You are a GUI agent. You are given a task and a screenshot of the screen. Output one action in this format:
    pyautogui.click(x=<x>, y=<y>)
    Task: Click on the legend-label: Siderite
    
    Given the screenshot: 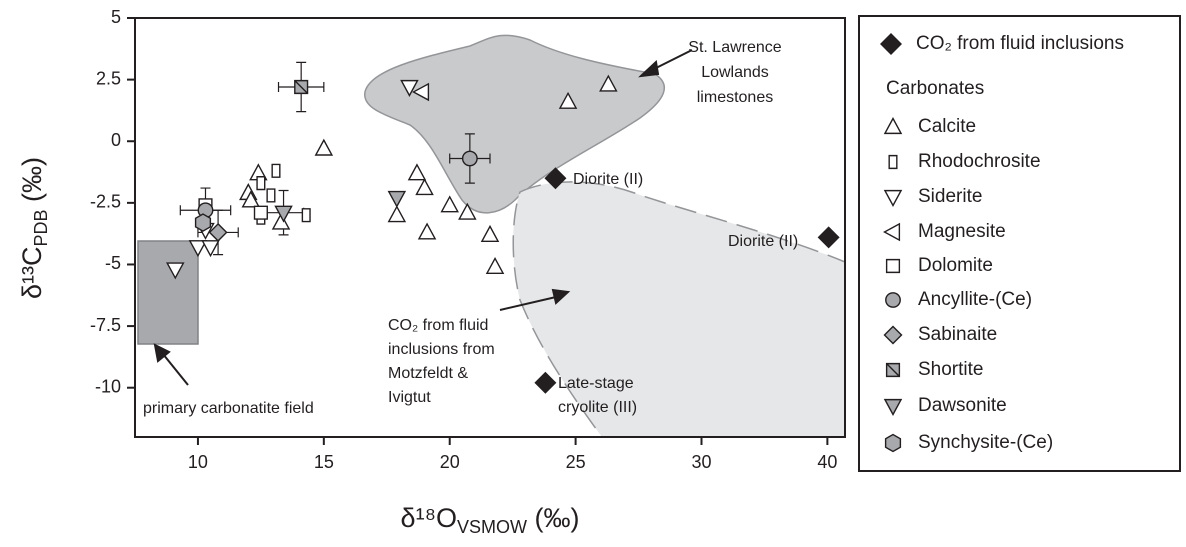 What is the action you would take?
    pyautogui.click(x=950, y=196)
    